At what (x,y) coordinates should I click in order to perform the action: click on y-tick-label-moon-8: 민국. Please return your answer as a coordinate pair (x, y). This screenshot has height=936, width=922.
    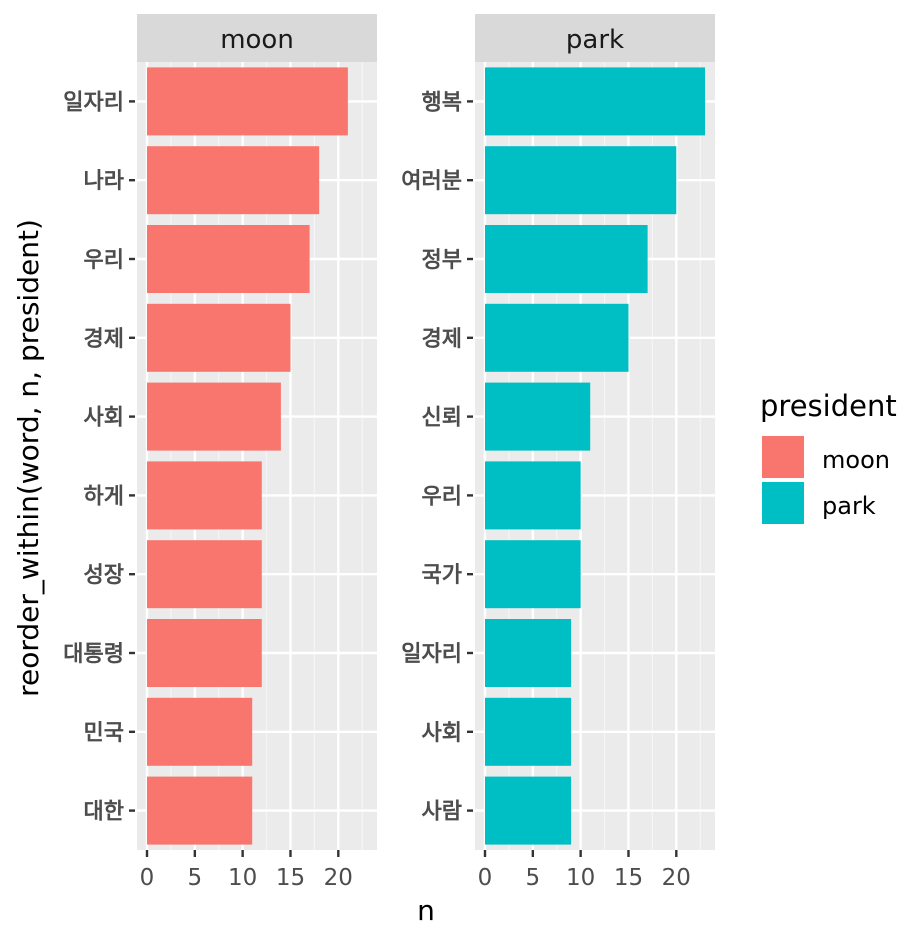
    Looking at the image, I should click on (104, 733).